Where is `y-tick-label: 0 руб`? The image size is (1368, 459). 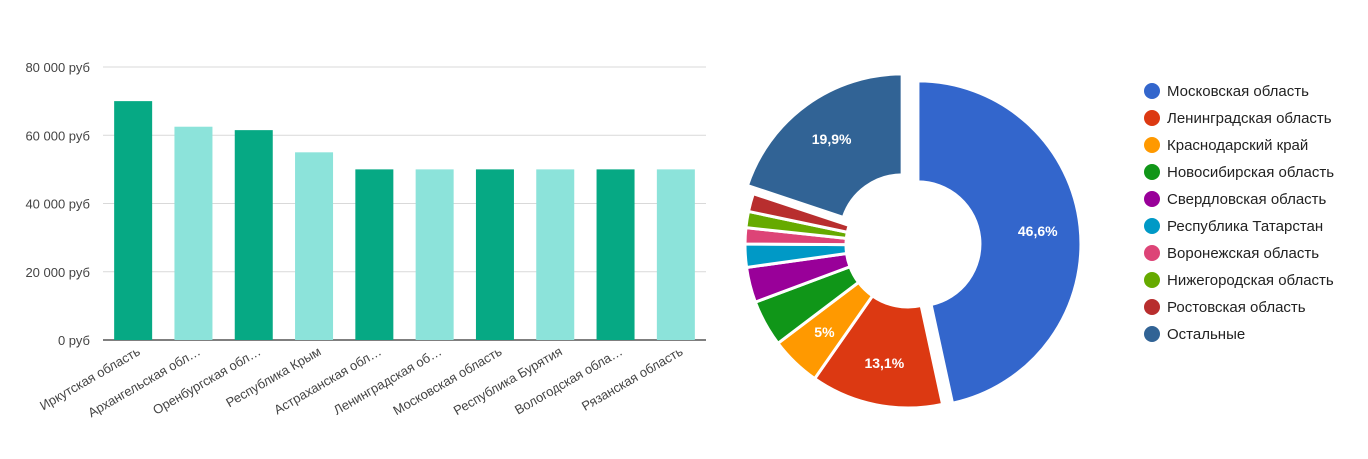
y-tick-label: 0 руб is located at coordinates (74, 340).